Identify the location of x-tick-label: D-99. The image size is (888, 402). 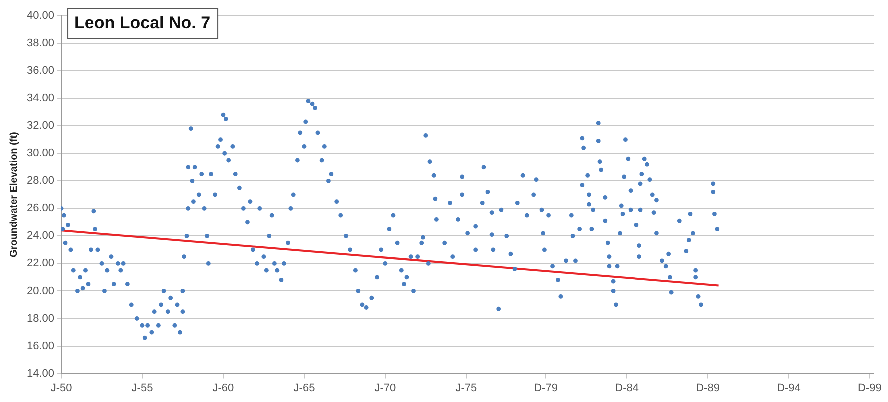
(870, 388).